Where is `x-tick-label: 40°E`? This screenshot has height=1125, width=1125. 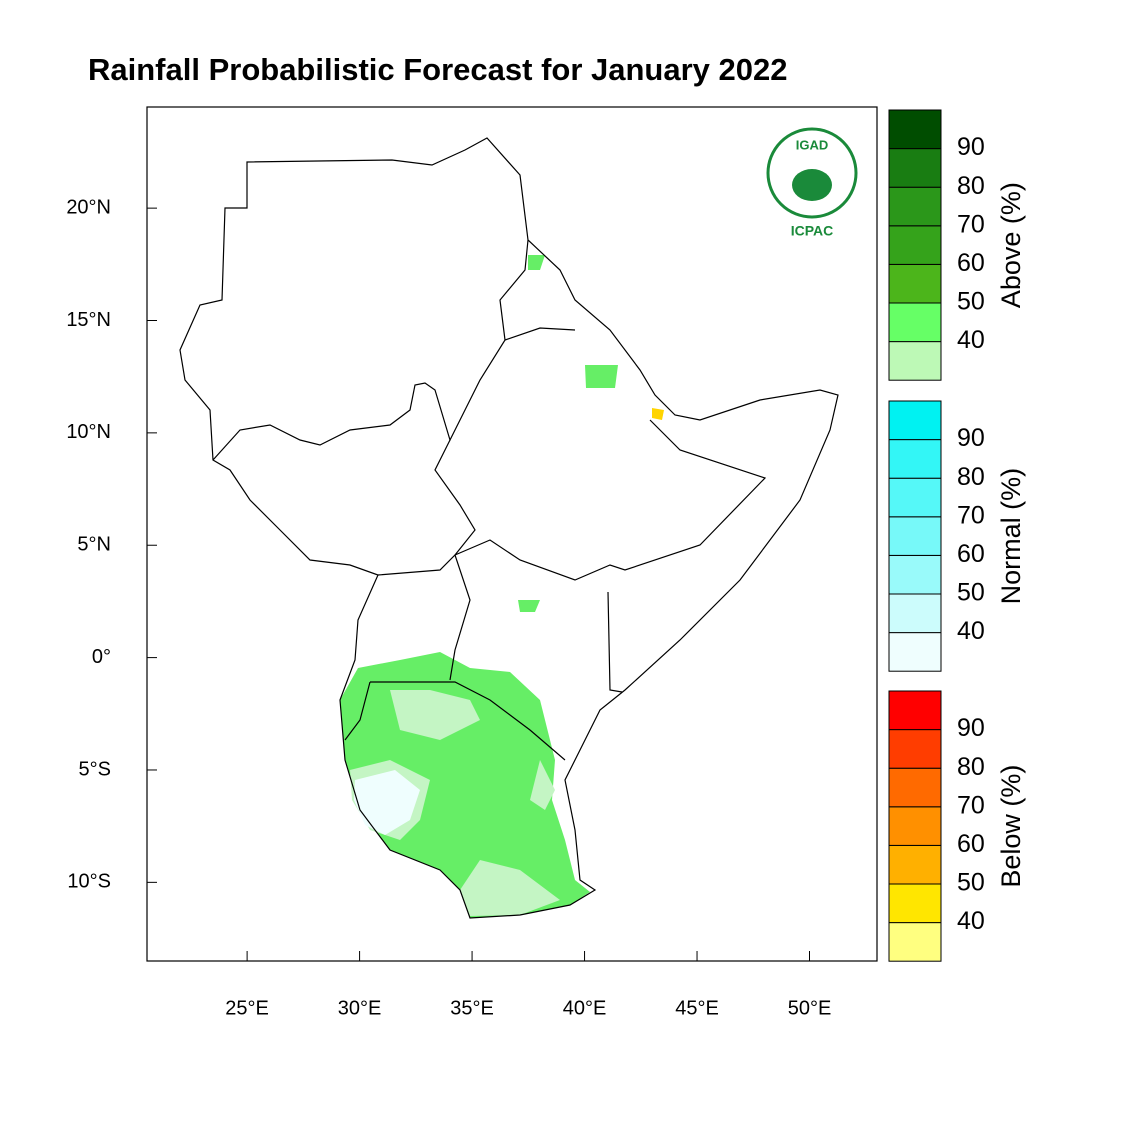
x-tick-label: 40°E is located at coordinates (585, 1008).